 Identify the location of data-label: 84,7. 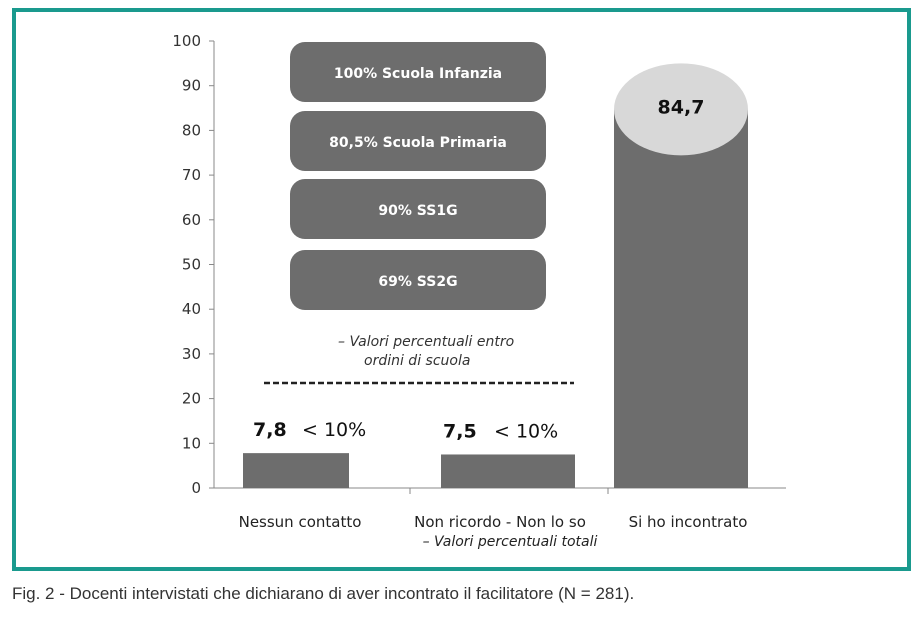
(681, 107).